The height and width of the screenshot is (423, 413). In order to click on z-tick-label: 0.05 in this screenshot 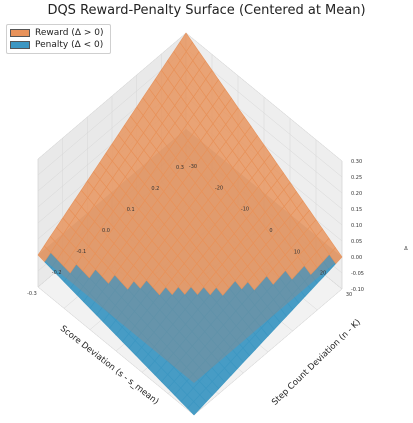, I will do `click(356, 242)`.